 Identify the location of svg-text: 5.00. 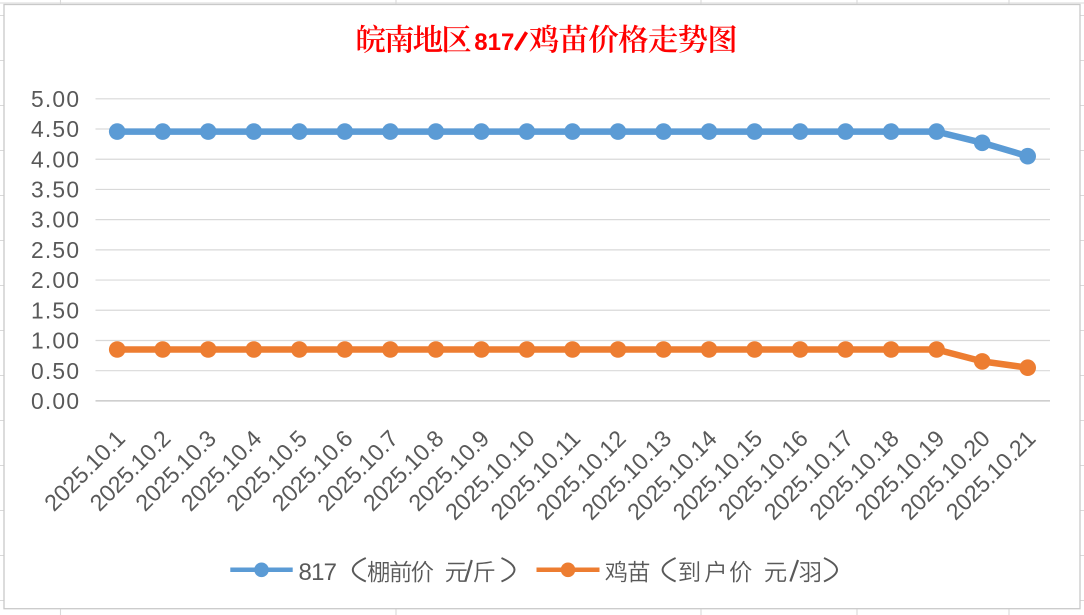
(55, 99).